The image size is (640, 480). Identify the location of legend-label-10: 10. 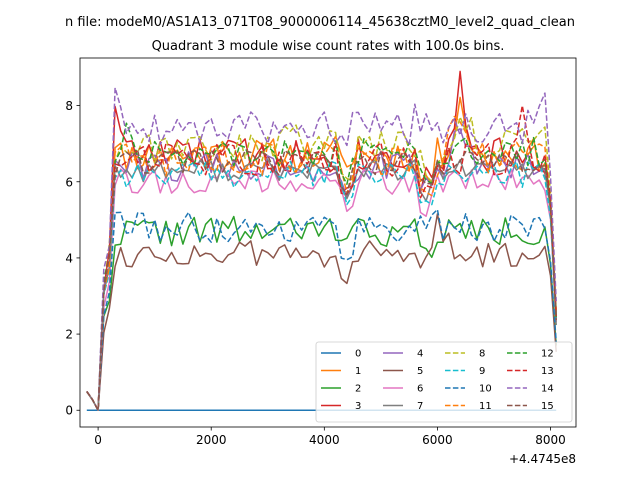
(485, 389).